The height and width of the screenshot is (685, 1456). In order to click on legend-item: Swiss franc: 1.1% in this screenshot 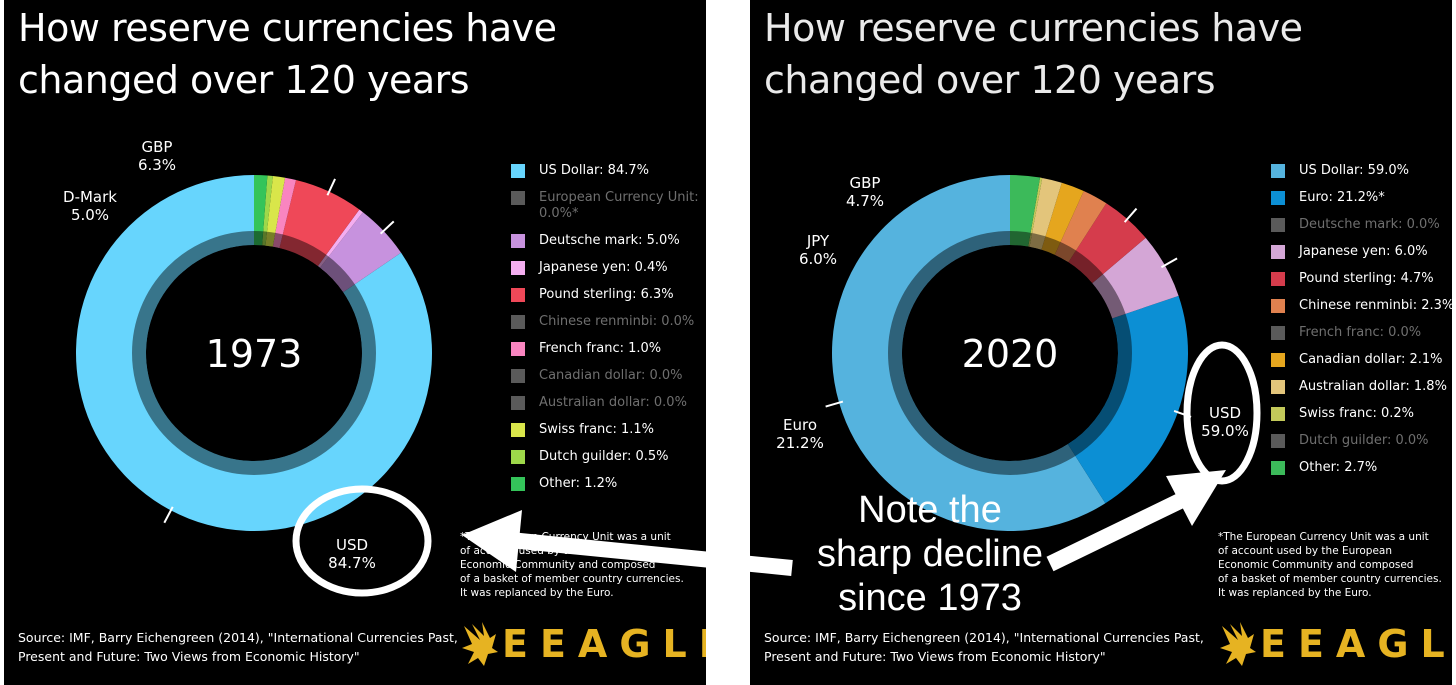, I will do `click(606, 430)`.